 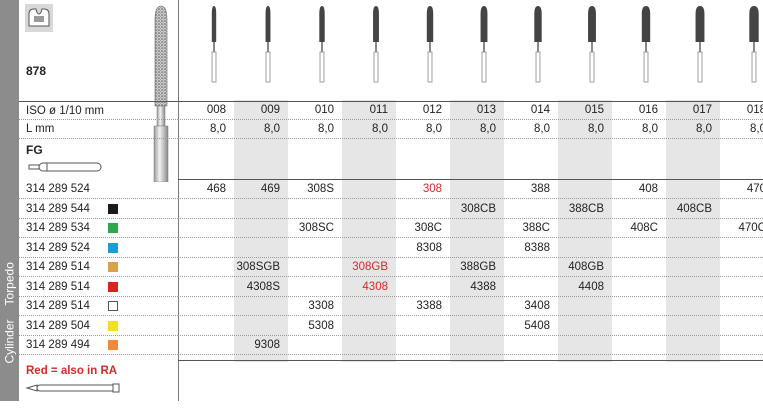 I want to click on iso-size-cell: 011, so click(x=378, y=110).